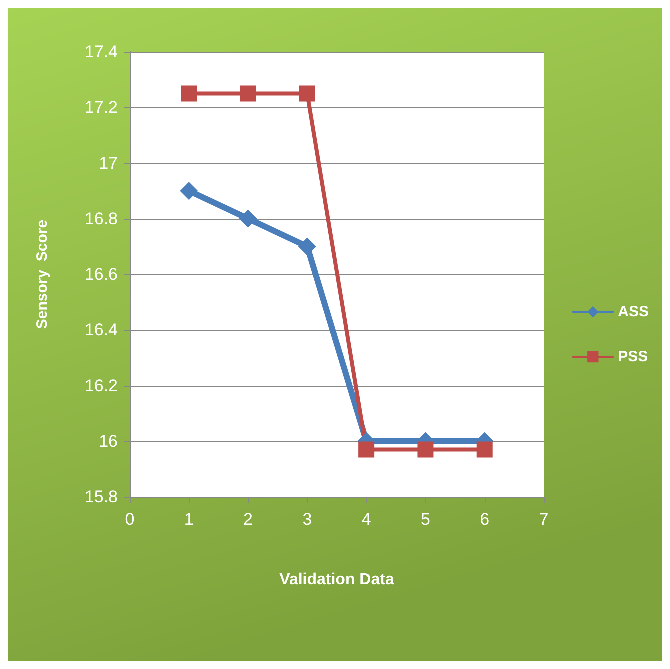 The width and height of the screenshot is (670, 669). I want to click on x-axis-title: Validation Data, so click(337, 580).